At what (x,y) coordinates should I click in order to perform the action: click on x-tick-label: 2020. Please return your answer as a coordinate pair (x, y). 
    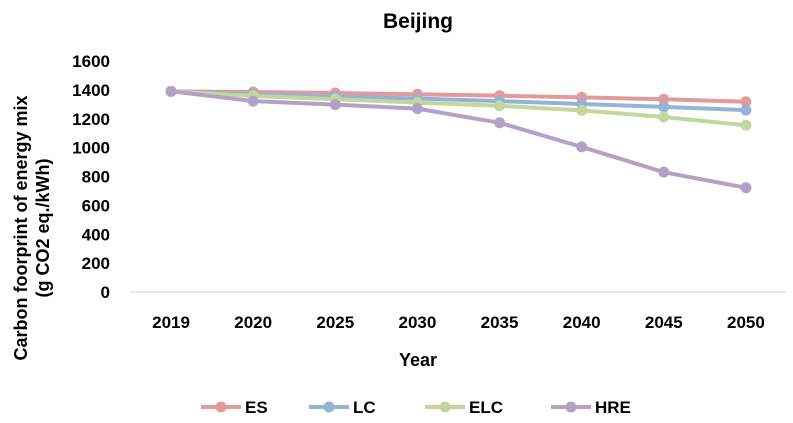
    Looking at the image, I should click on (253, 322).